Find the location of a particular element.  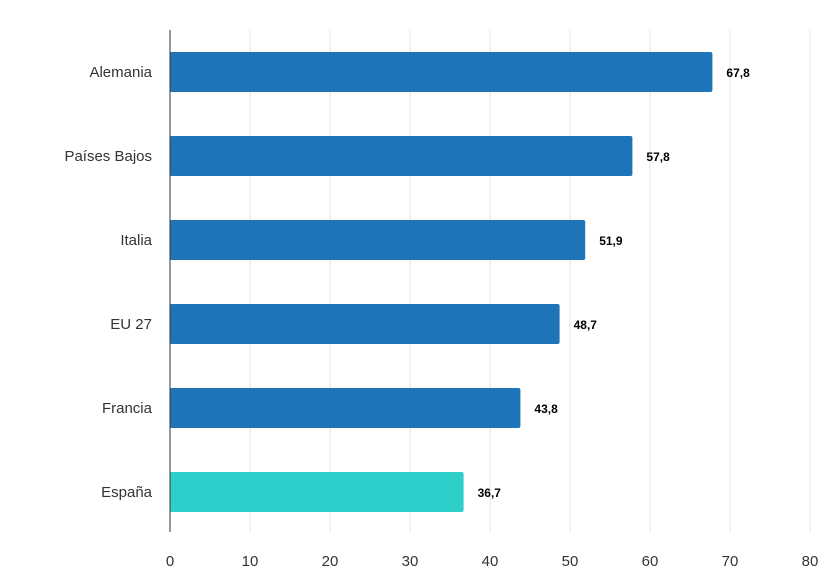

category-label: Francia is located at coordinates (127, 408).